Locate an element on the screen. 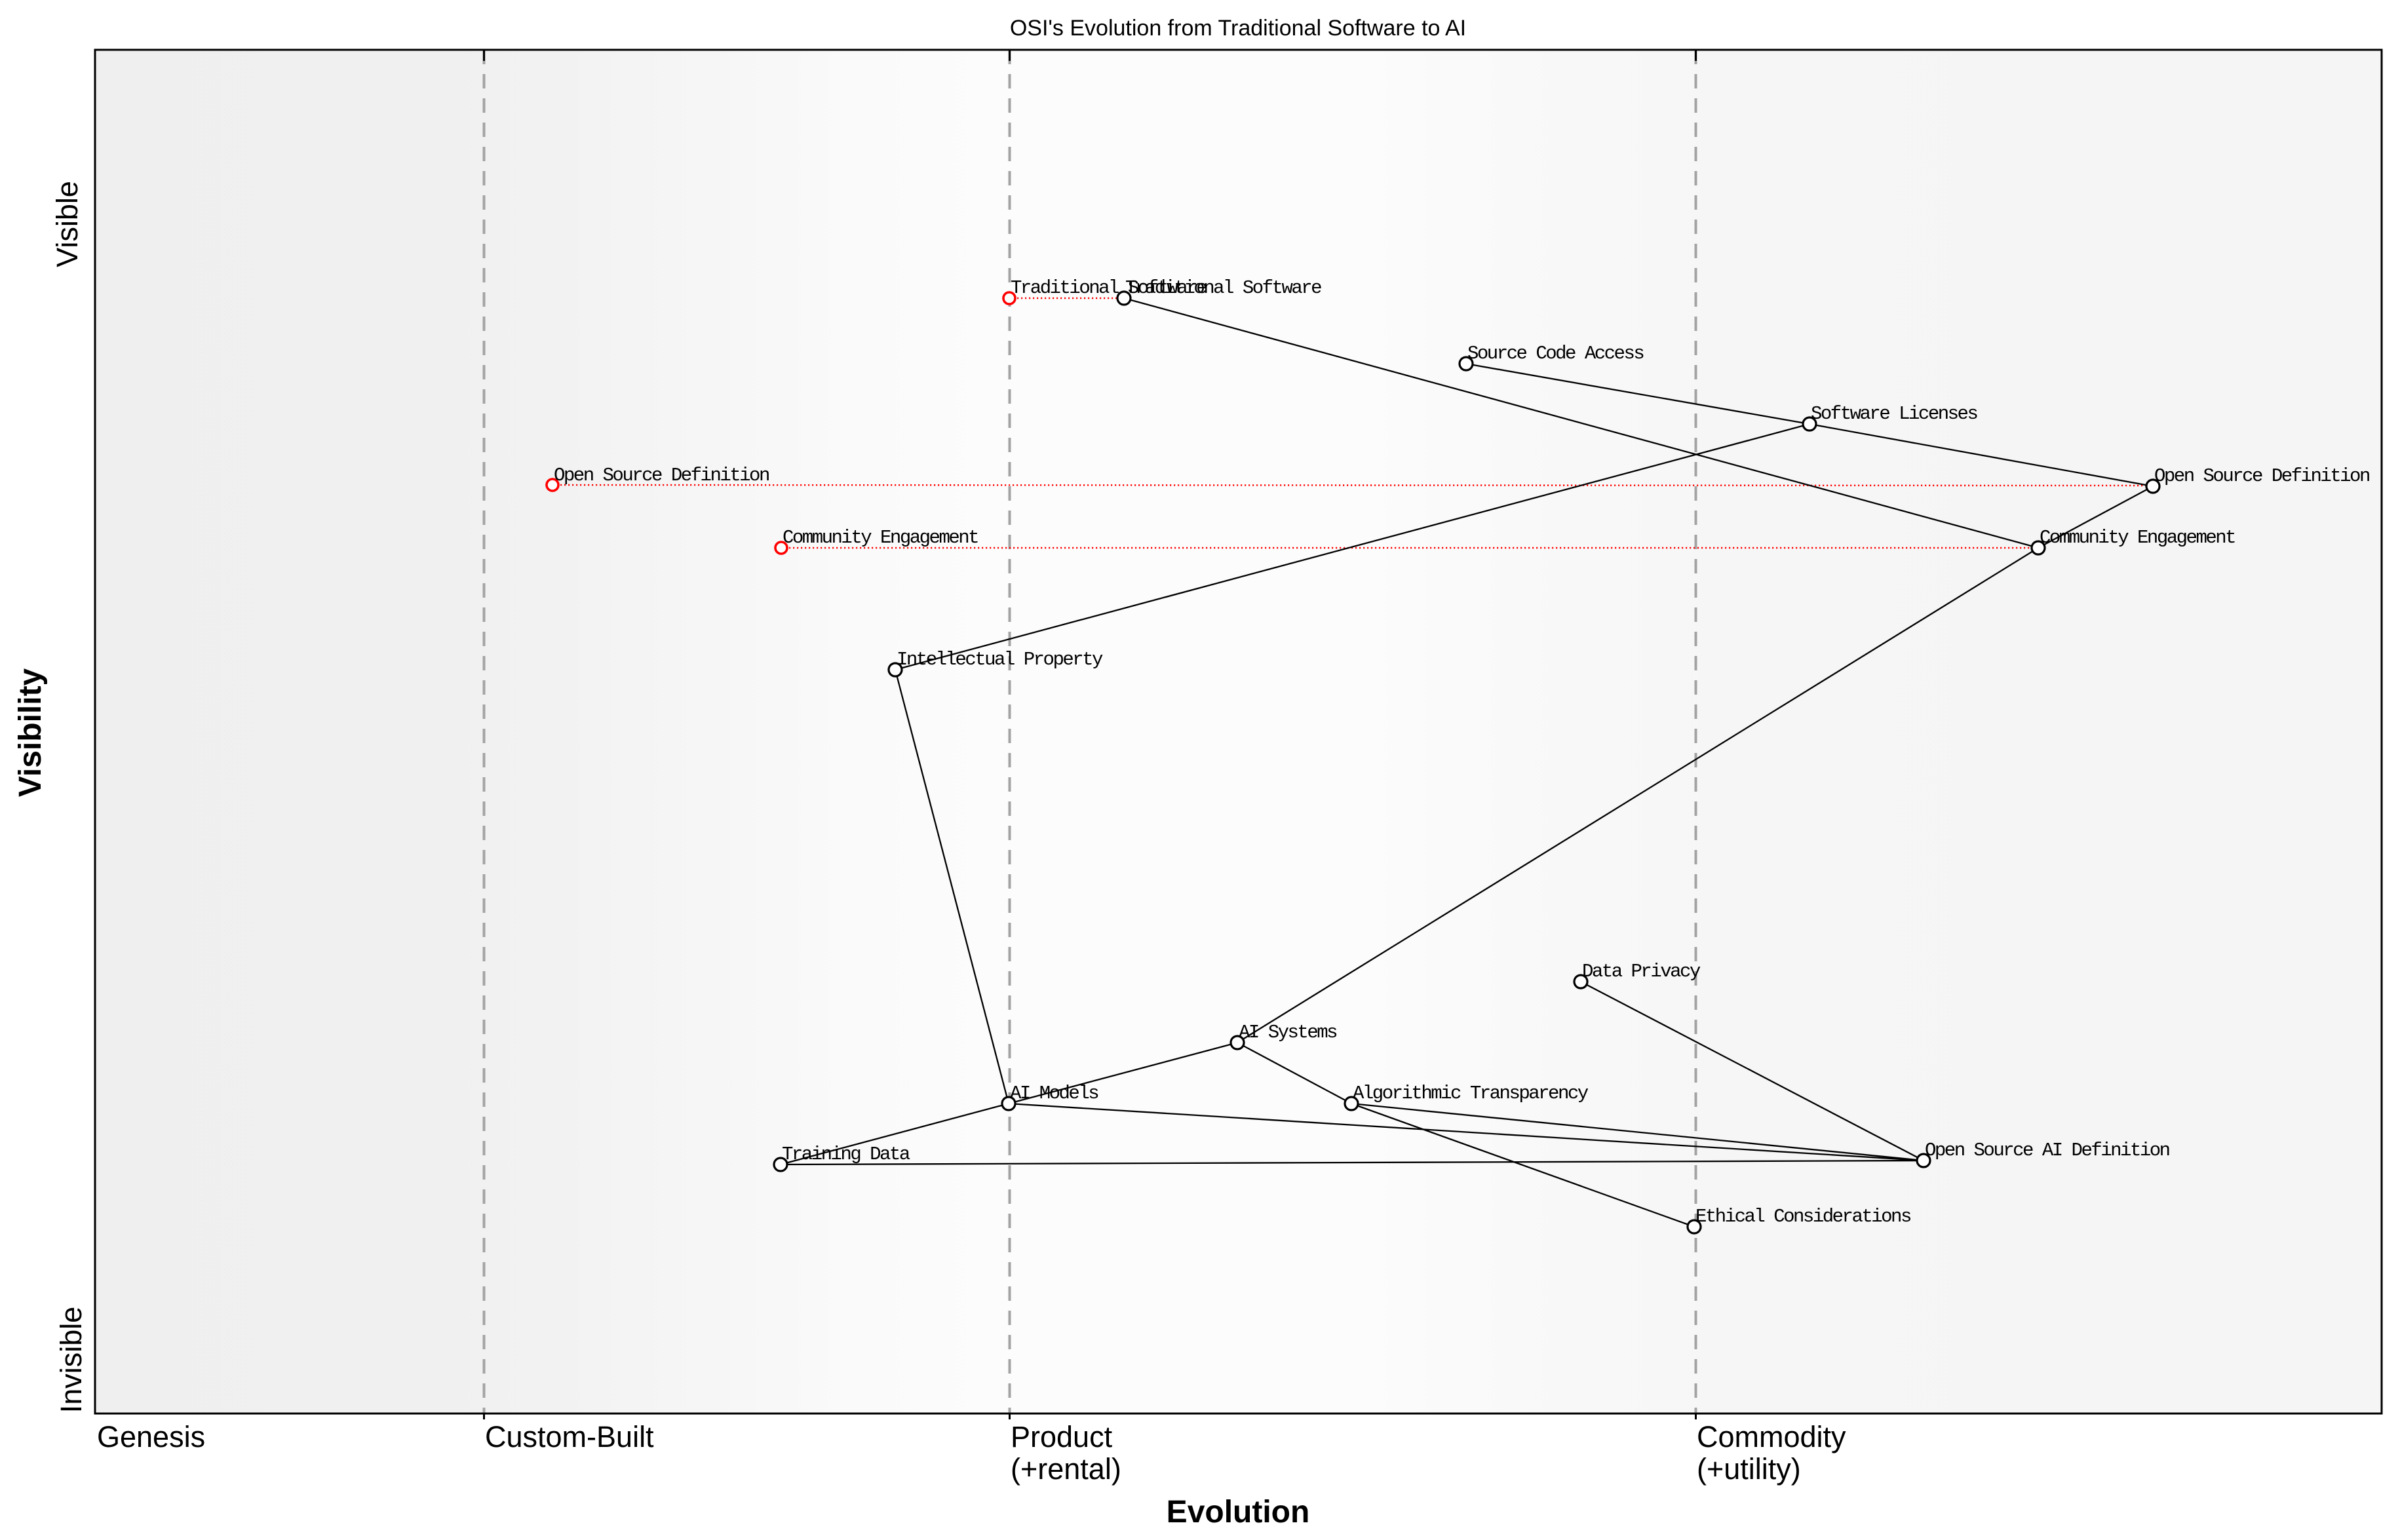 The height and width of the screenshot is (1540, 2400). svg-text: Ethical Considerations is located at coordinates (1803, 1216).